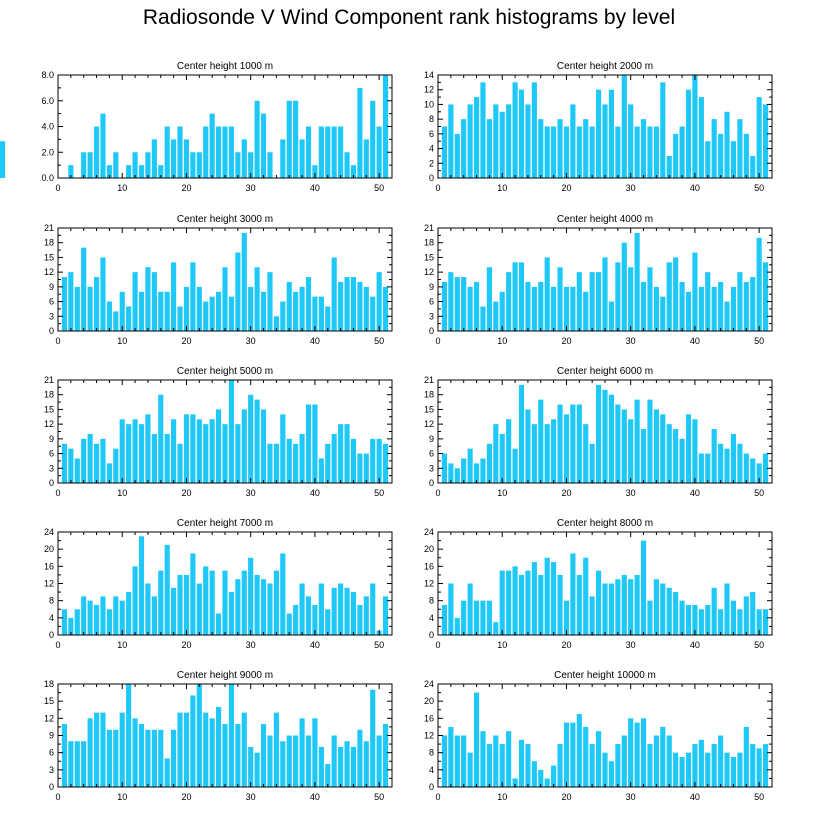  Describe the element at coordinates (502, 493) in the screenshot. I see `x-tick-label: 10` at that location.